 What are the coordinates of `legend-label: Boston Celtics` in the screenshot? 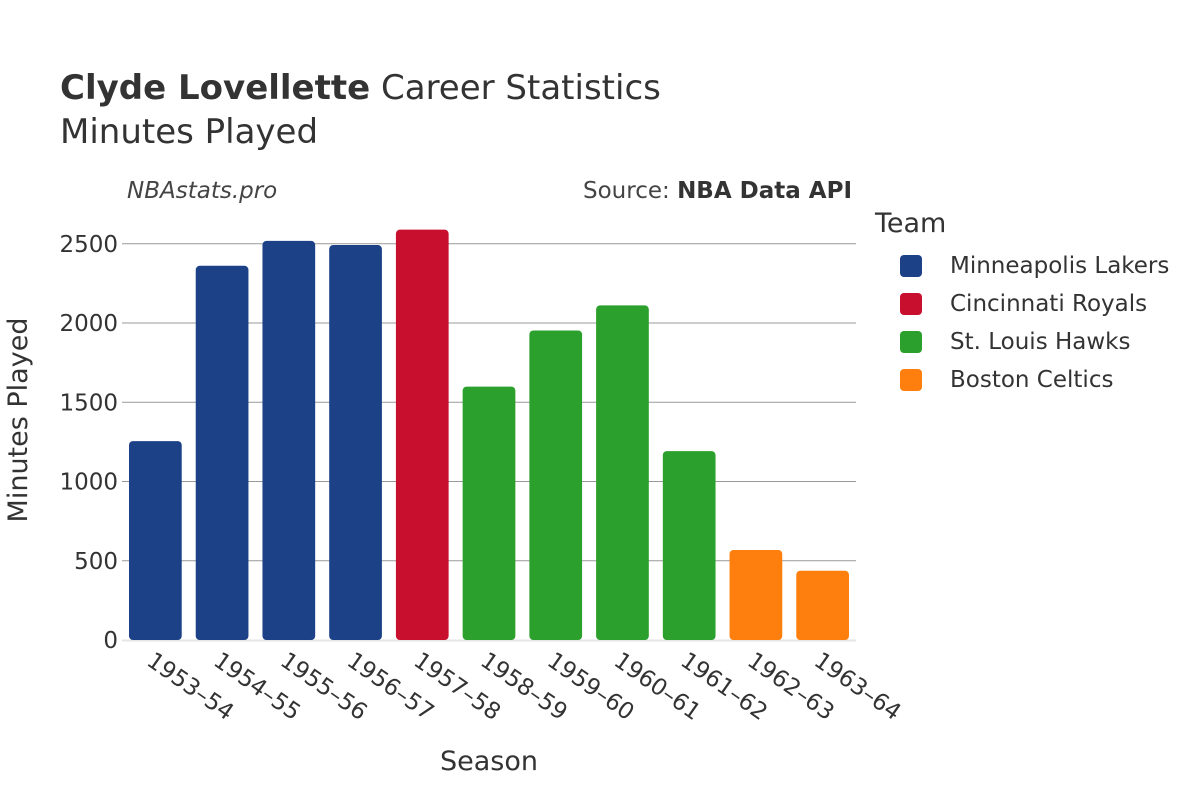 It's located at (1032, 380).